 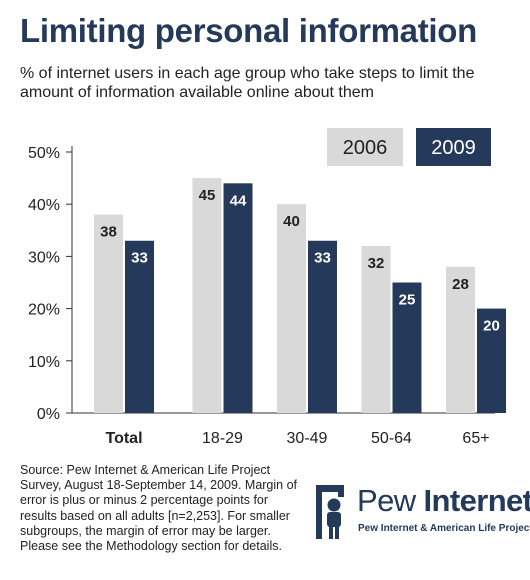 What do you see at coordinates (307, 438) in the screenshot?
I see `x-tick-label: 30-49` at bounding box center [307, 438].